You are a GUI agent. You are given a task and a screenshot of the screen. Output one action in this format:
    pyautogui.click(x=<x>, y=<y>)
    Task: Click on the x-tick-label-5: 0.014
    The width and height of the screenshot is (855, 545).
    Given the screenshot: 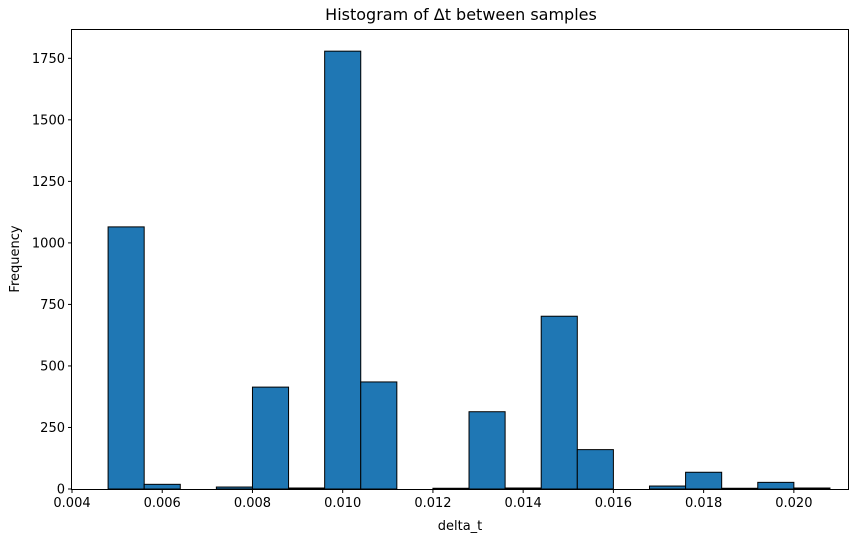 What is the action you would take?
    pyautogui.click(x=523, y=503)
    